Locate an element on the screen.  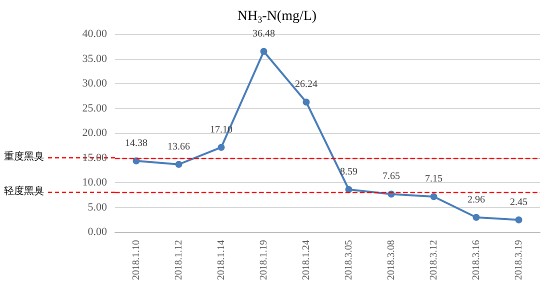
data-label: 7.15 is located at coordinates (433, 179).